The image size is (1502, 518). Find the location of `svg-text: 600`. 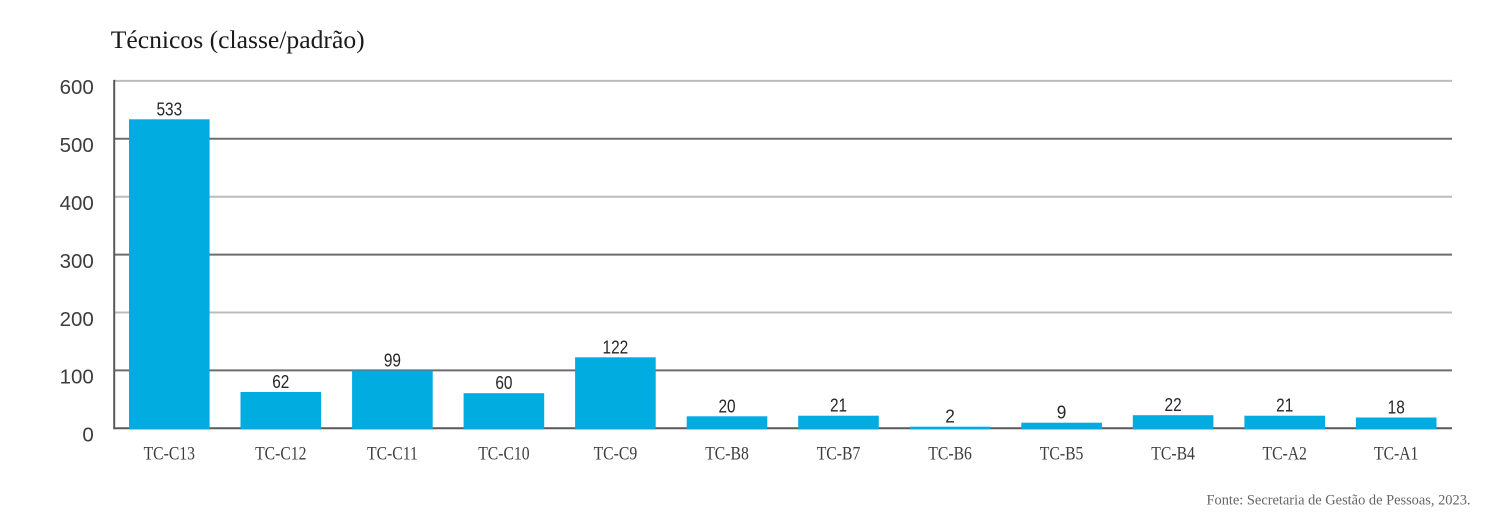

svg-text: 600 is located at coordinates (77, 87).